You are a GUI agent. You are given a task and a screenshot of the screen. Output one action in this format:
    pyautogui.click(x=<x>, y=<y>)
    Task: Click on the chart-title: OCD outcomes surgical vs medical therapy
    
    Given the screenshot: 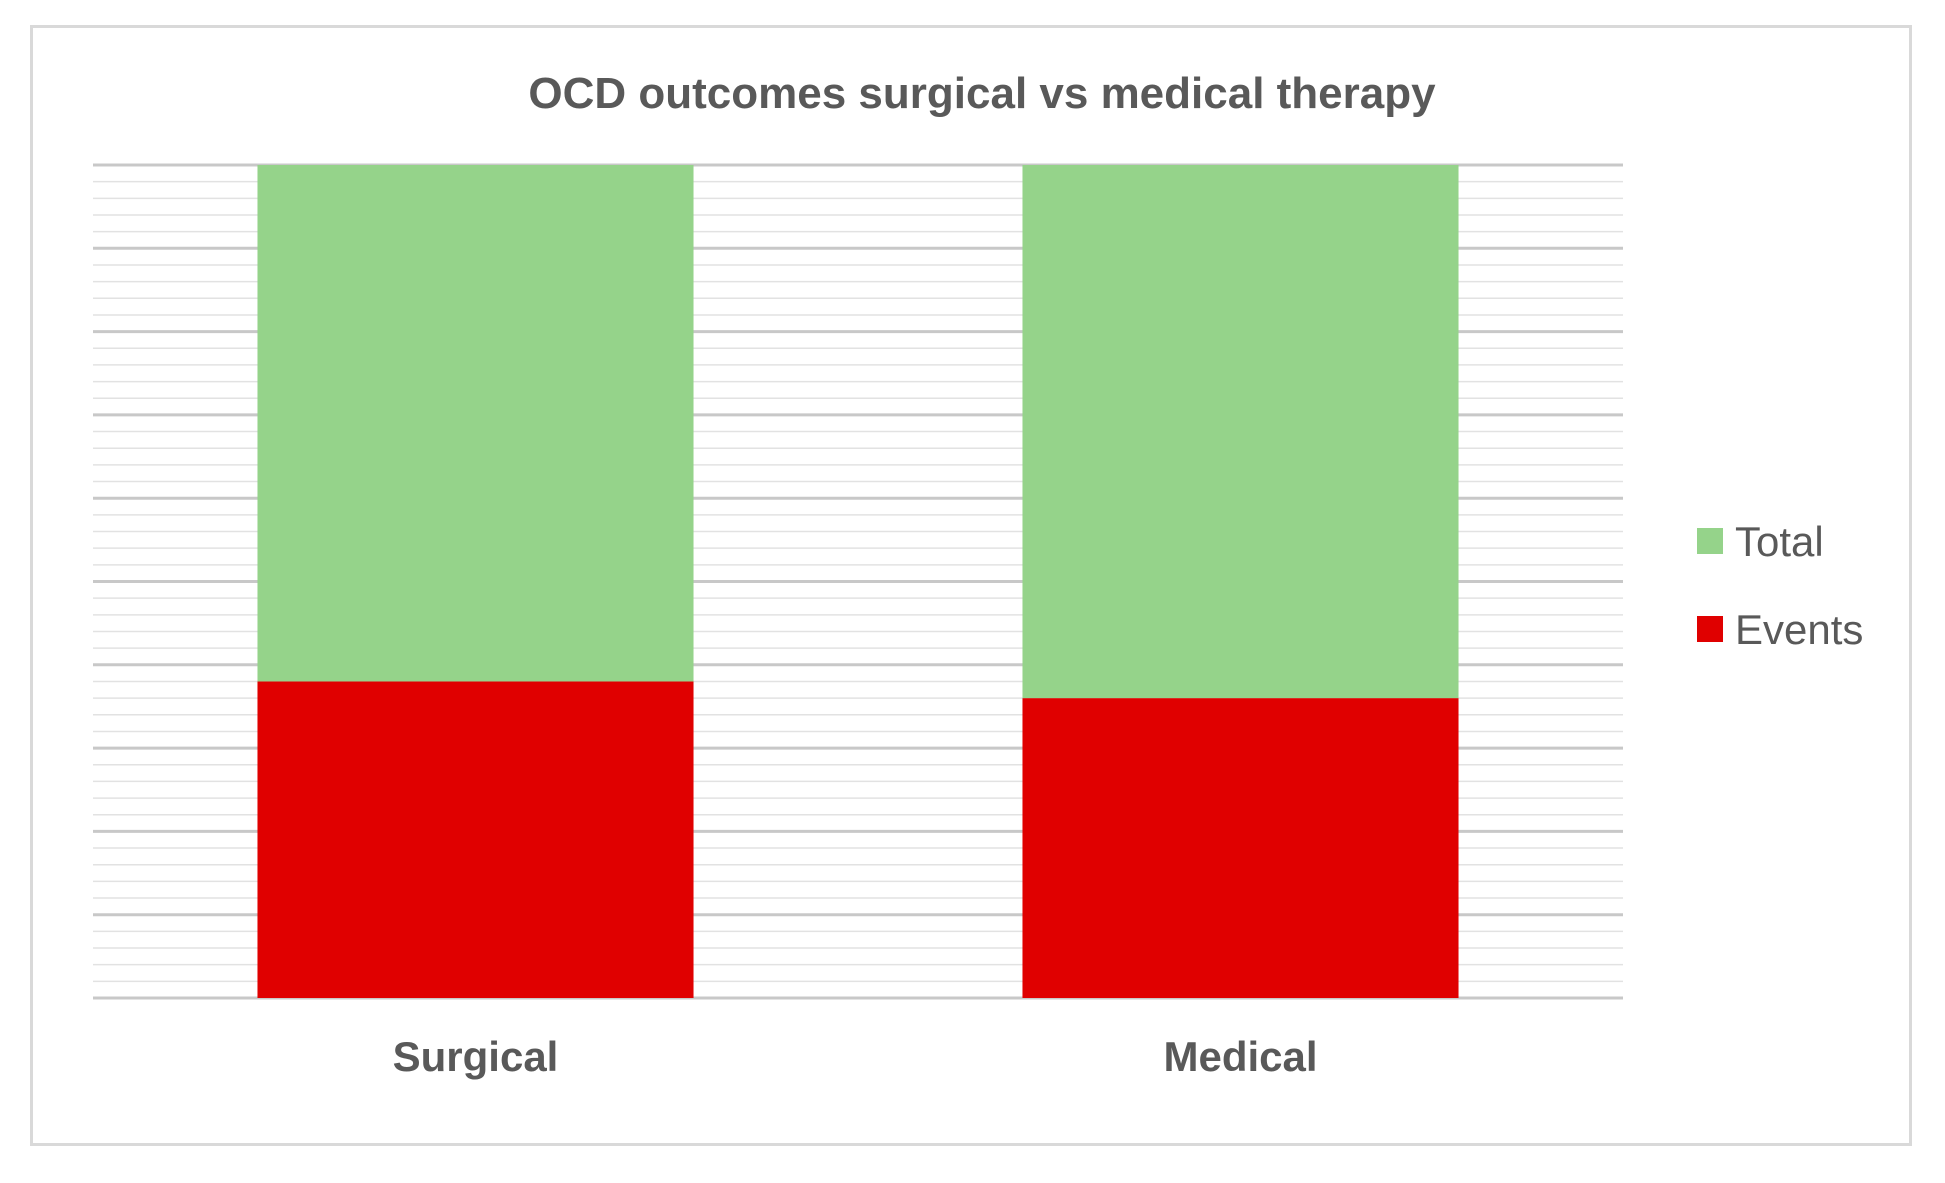 What is the action you would take?
    pyautogui.click(x=982, y=93)
    